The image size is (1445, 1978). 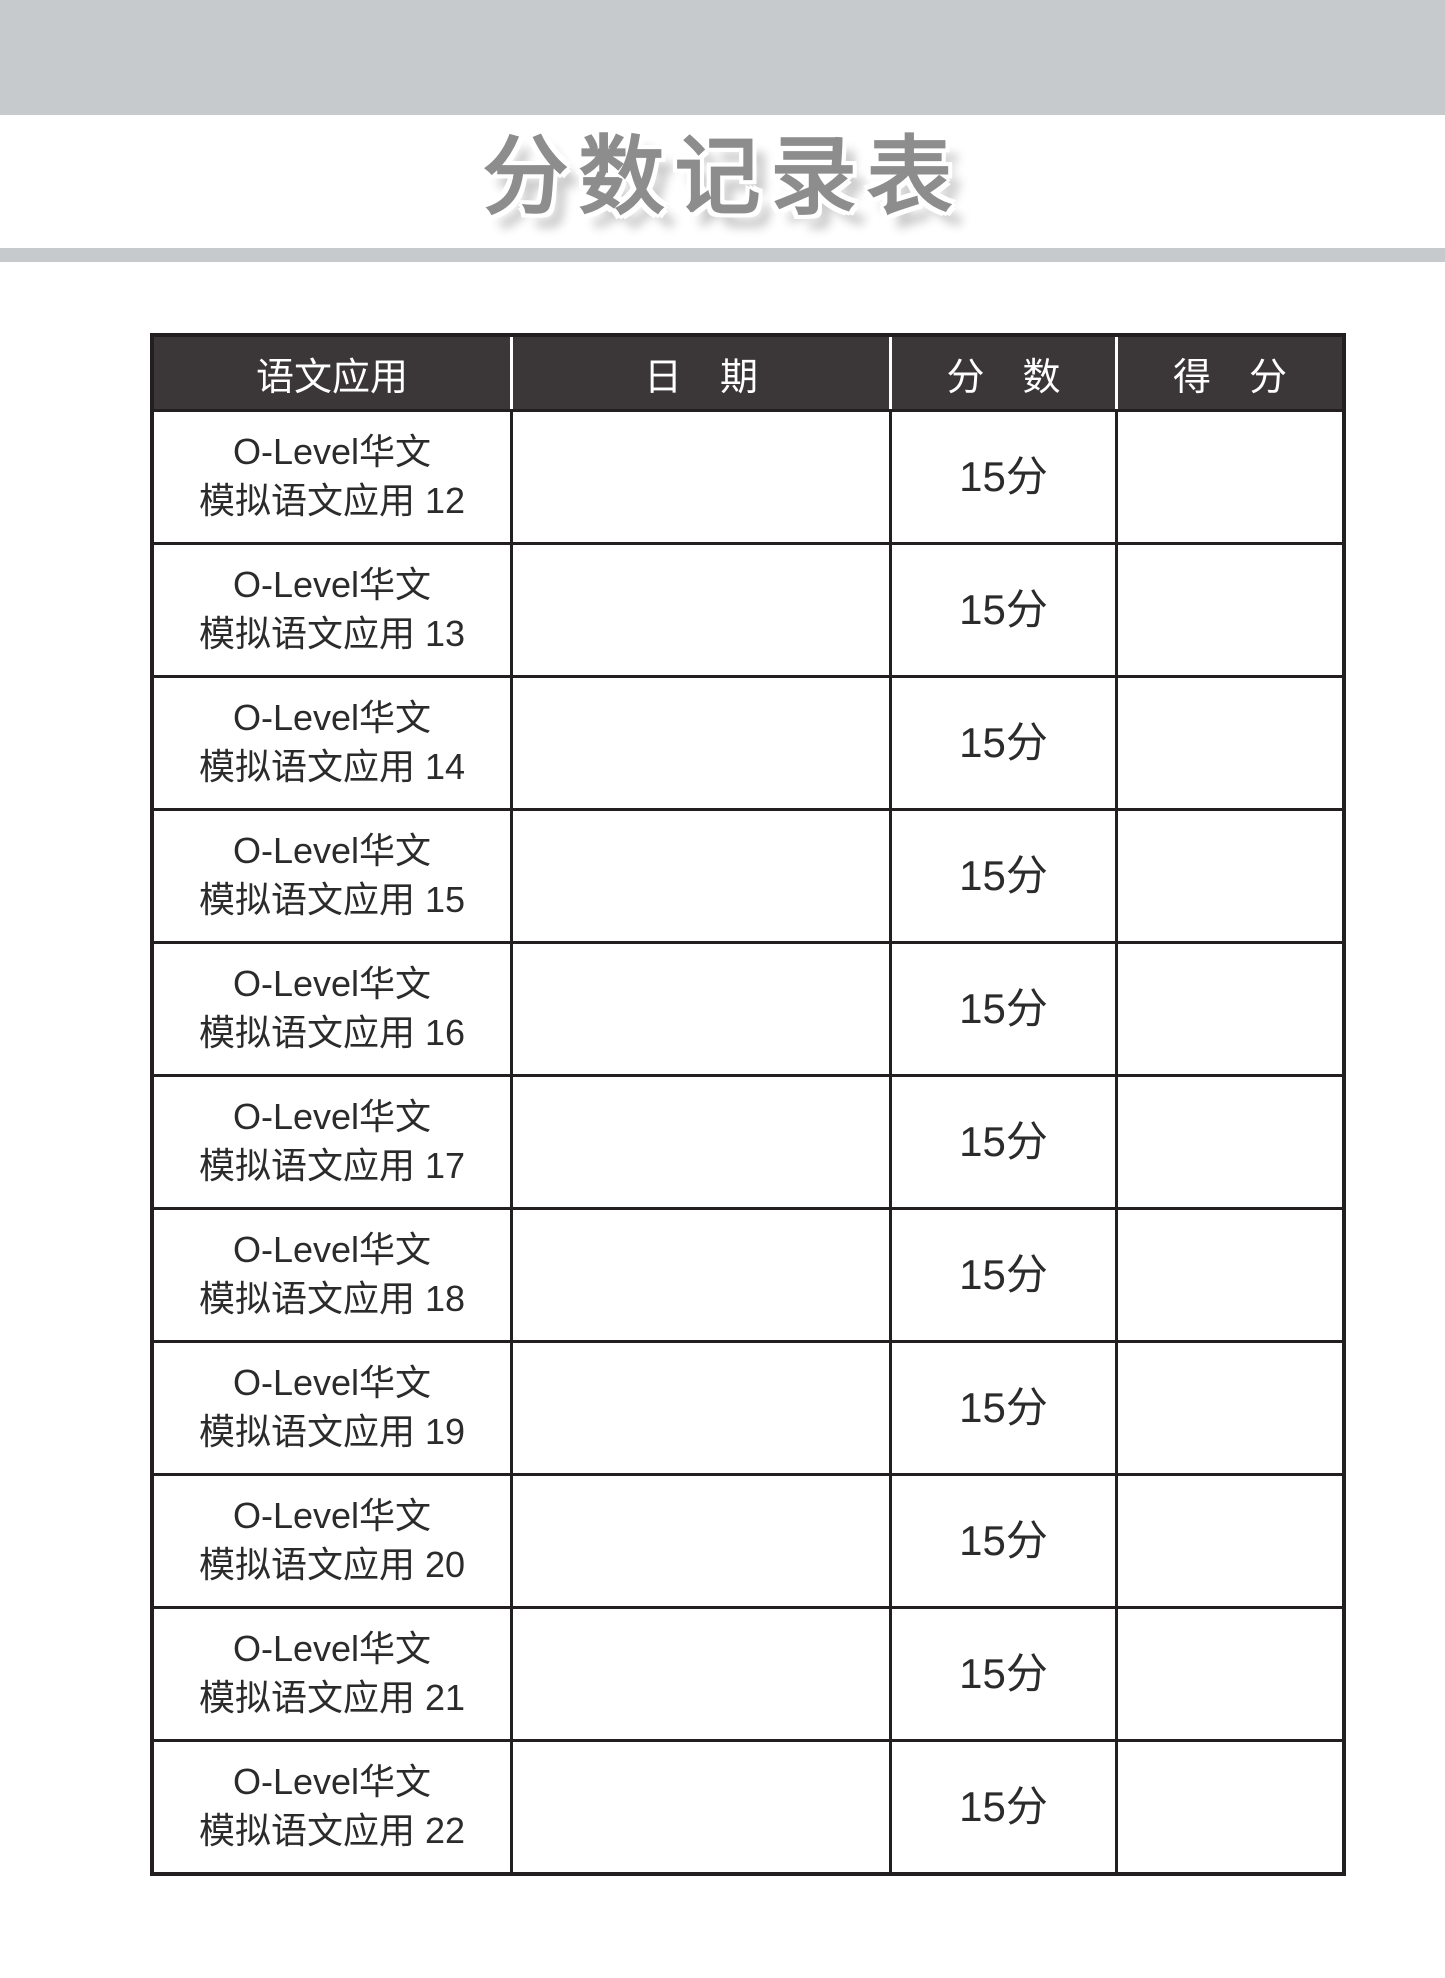 I want to click on row-subject-line2: 模拟语文应用 18, so click(x=332, y=1298).